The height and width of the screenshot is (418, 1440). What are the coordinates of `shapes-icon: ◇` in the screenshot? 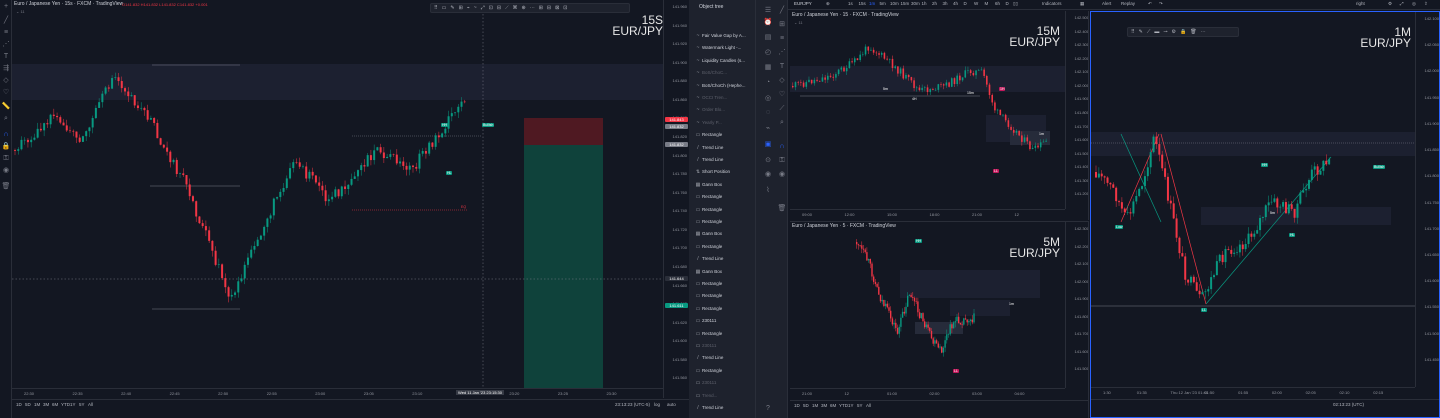 It's located at (6, 80).